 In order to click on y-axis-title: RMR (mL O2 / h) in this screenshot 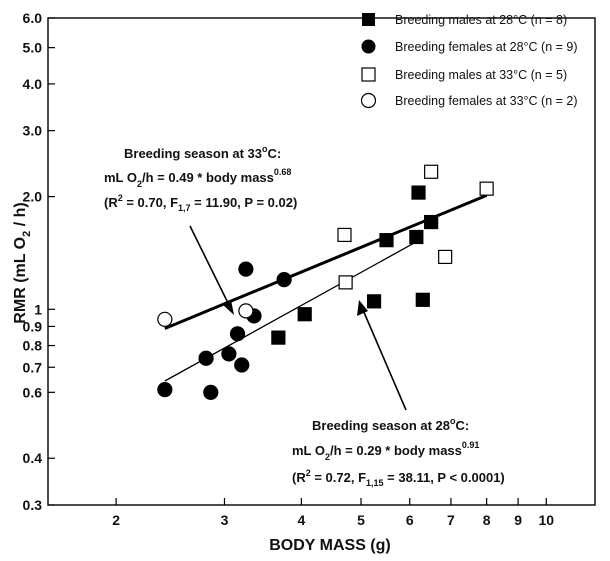, I will do `click(22, 262)`.